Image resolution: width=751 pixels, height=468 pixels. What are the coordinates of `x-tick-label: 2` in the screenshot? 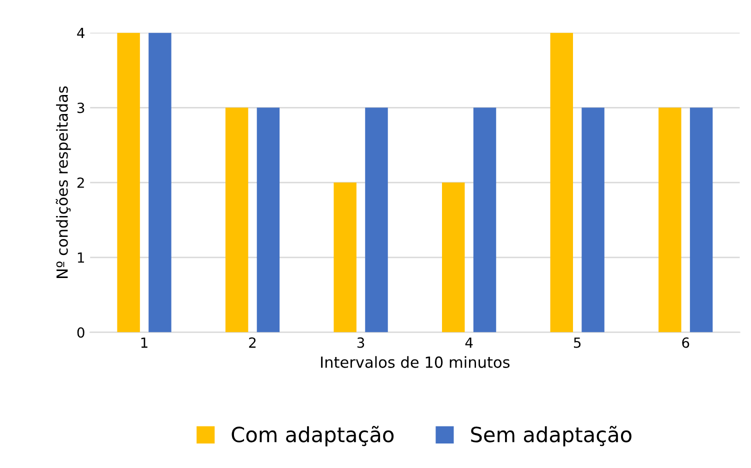 It's located at (252, 342).